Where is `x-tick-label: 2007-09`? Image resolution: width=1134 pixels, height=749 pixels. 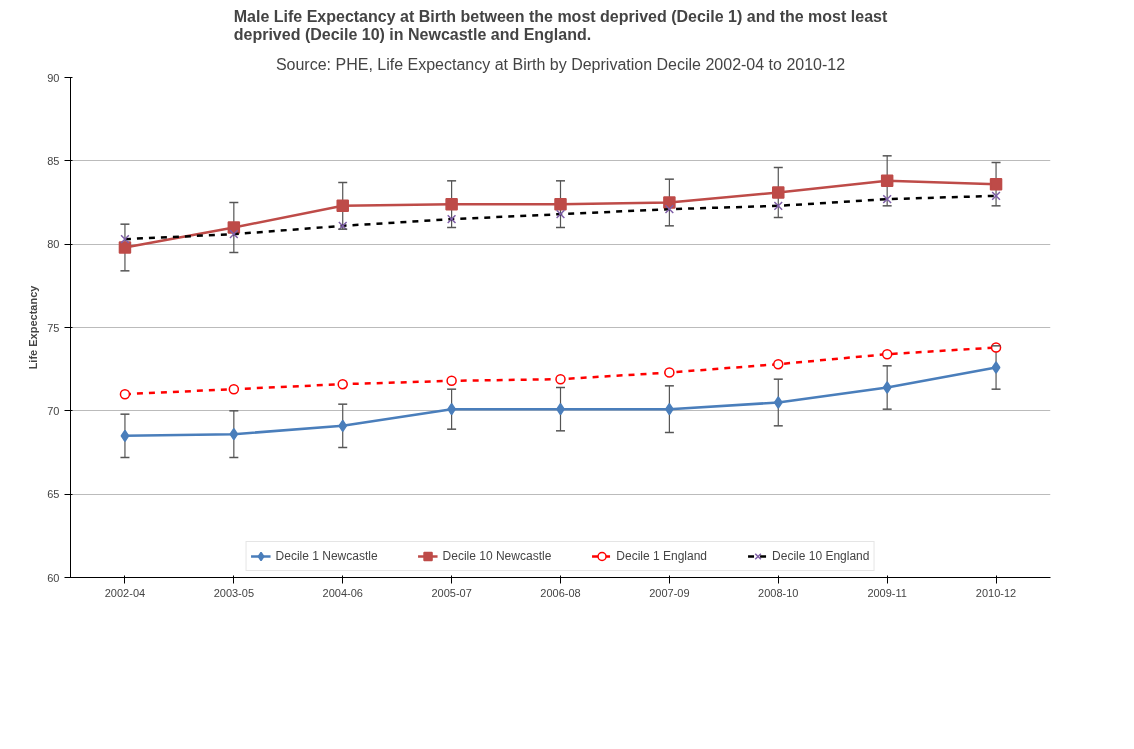
x-tick-label: 2007-09 is located at coordinates (669, 592).